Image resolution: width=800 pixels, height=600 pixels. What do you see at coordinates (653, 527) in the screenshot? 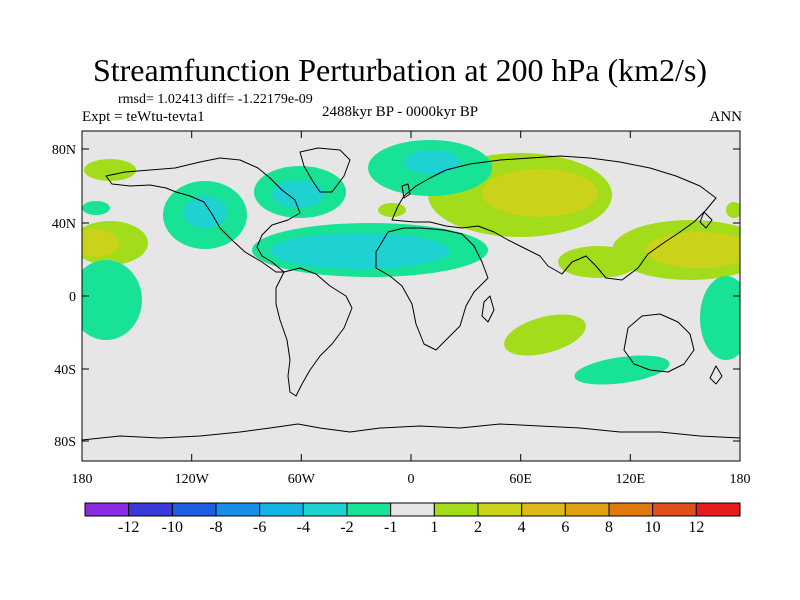
I see `colorbar-label: 10` at bounding box center [653, 527].